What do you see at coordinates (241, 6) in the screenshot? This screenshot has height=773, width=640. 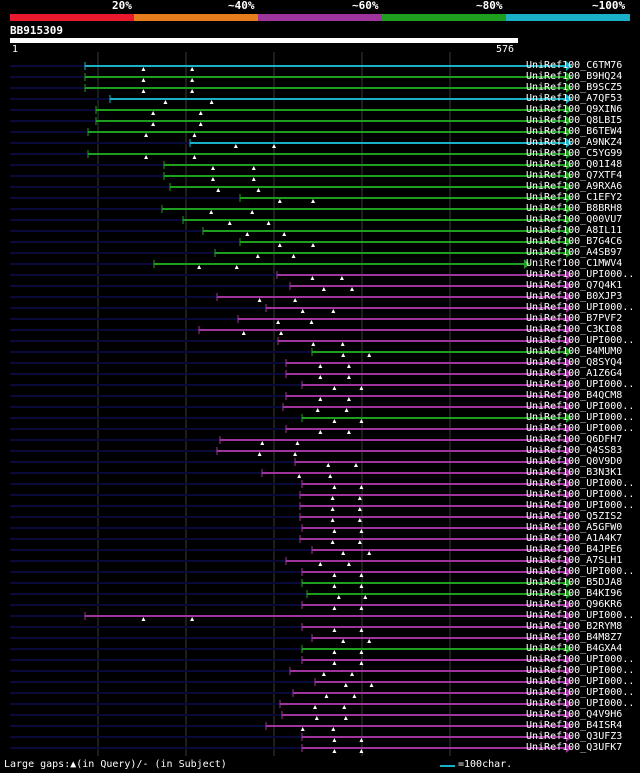 I see `percent-label-40: ~40%` at bounding box center [241, 6].